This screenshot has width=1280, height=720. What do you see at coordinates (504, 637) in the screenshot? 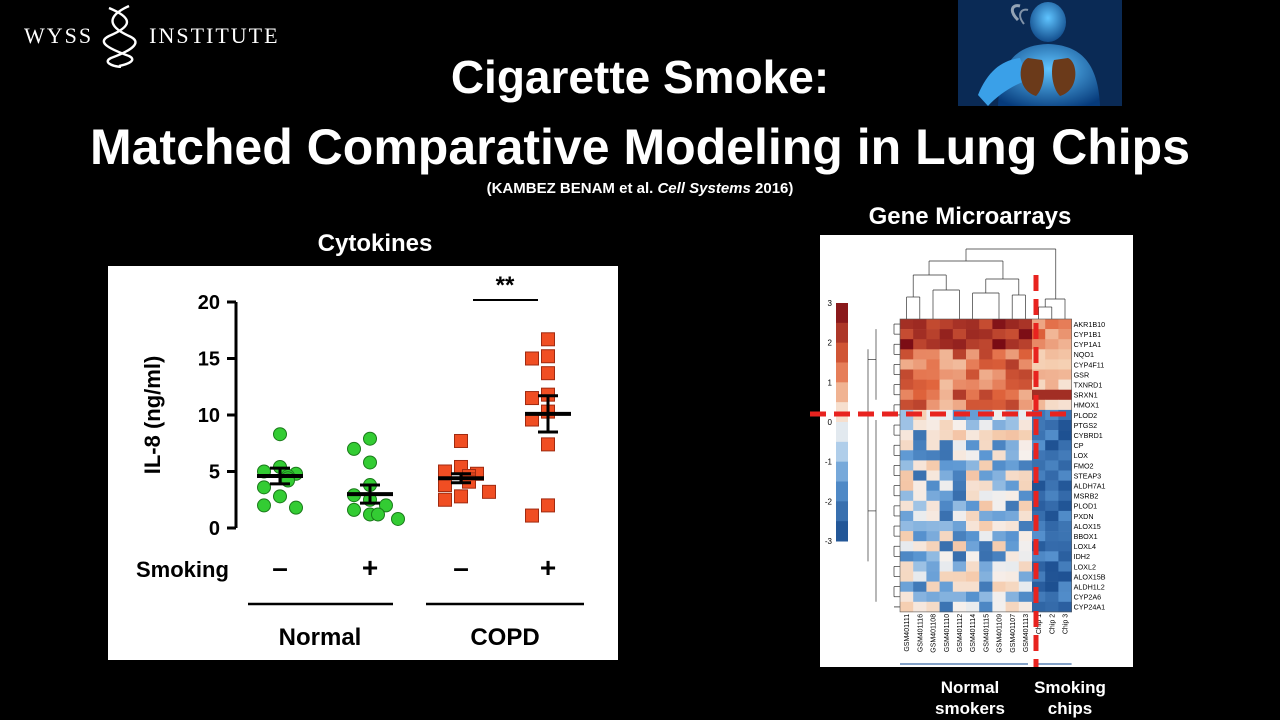
I see `group-label-copd: COPD` at bounding box center [504, 637].